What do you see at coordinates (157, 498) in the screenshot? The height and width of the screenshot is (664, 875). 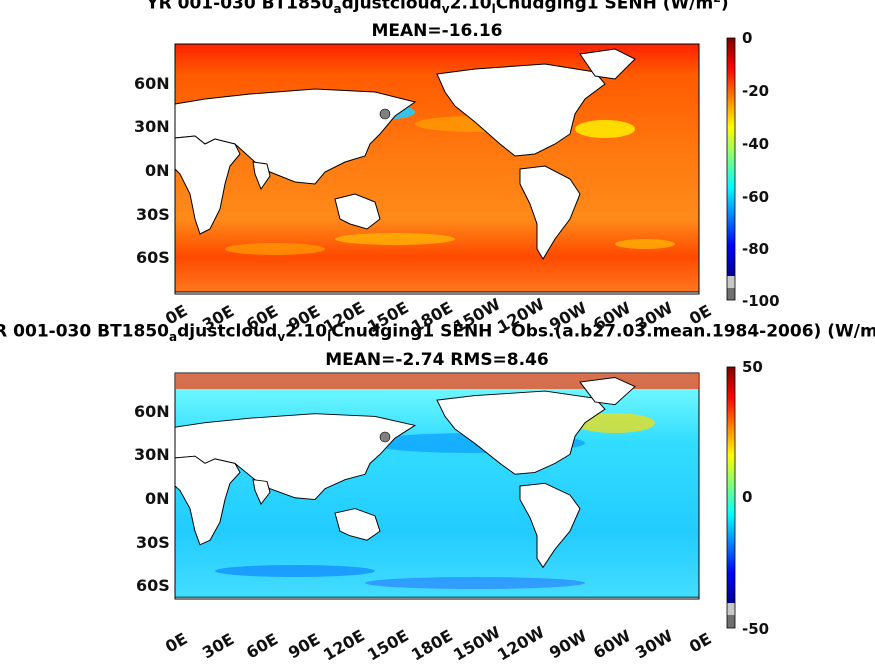 I see `panel2-ytick: 0N` at bounding box center [157, 498].